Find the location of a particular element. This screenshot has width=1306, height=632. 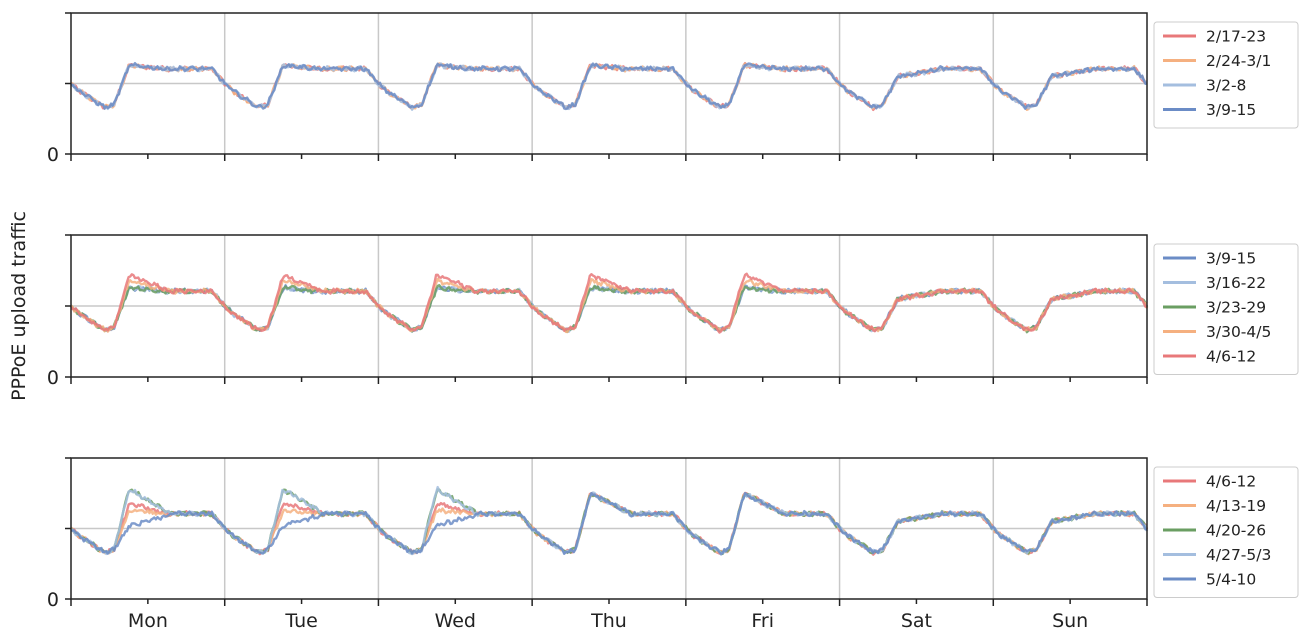

x-tick-label: Tue is located at coordinates (300, 621).